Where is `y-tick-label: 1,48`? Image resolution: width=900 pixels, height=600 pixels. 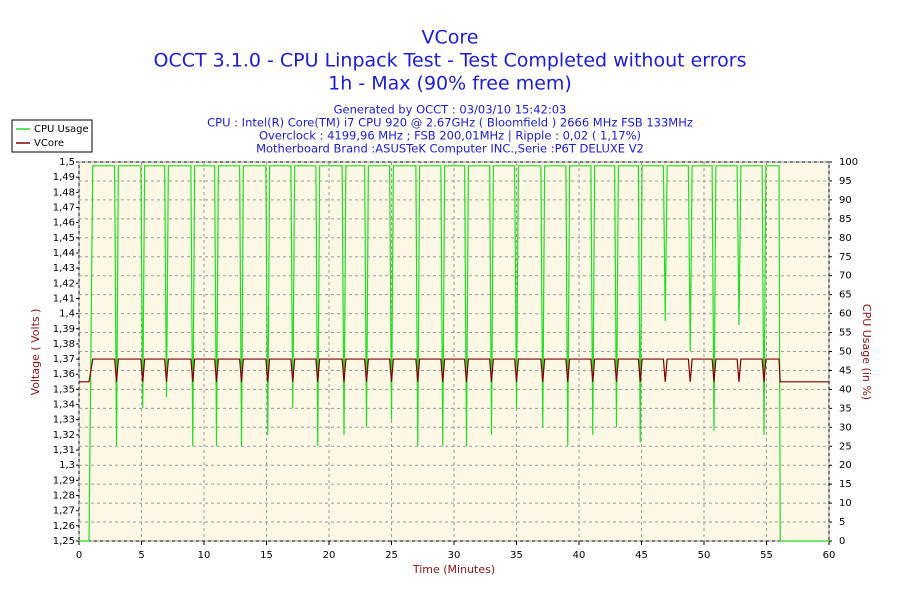 y-tick-label: 1,48 is located at coordinates (64, 192).